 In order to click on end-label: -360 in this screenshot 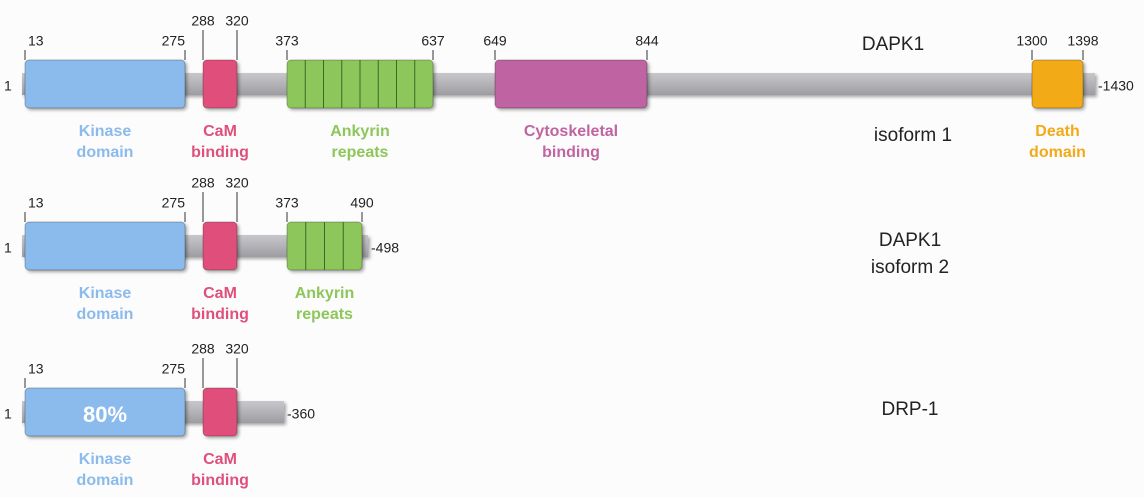, I will do `click(301, 414)`.